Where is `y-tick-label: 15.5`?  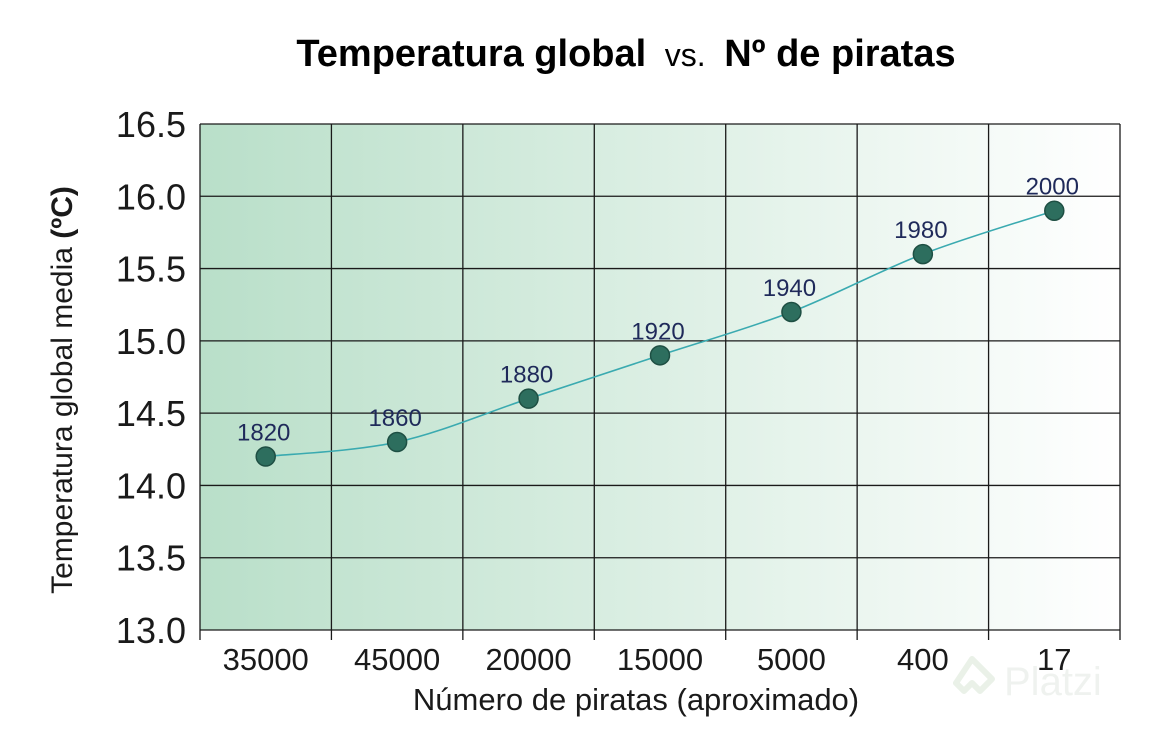 y-tick-label: 15.5 is located at coordinates (151, 269).